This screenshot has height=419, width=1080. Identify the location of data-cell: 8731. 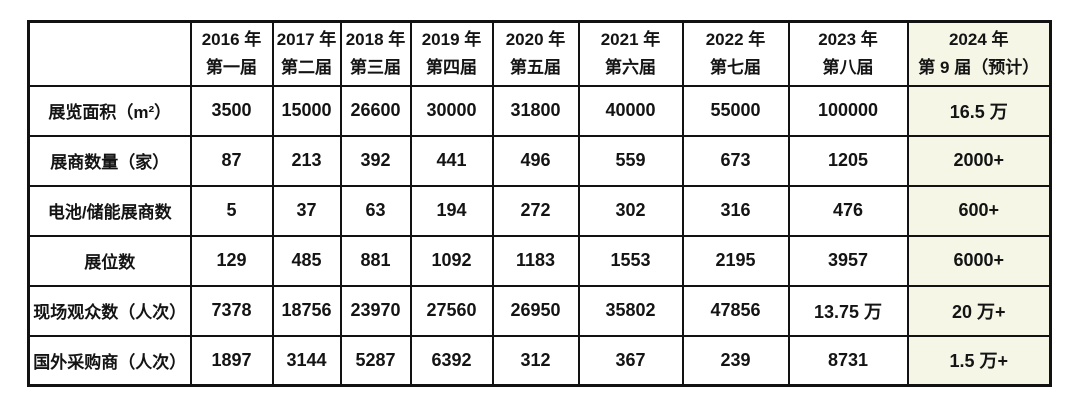
(848, 360).